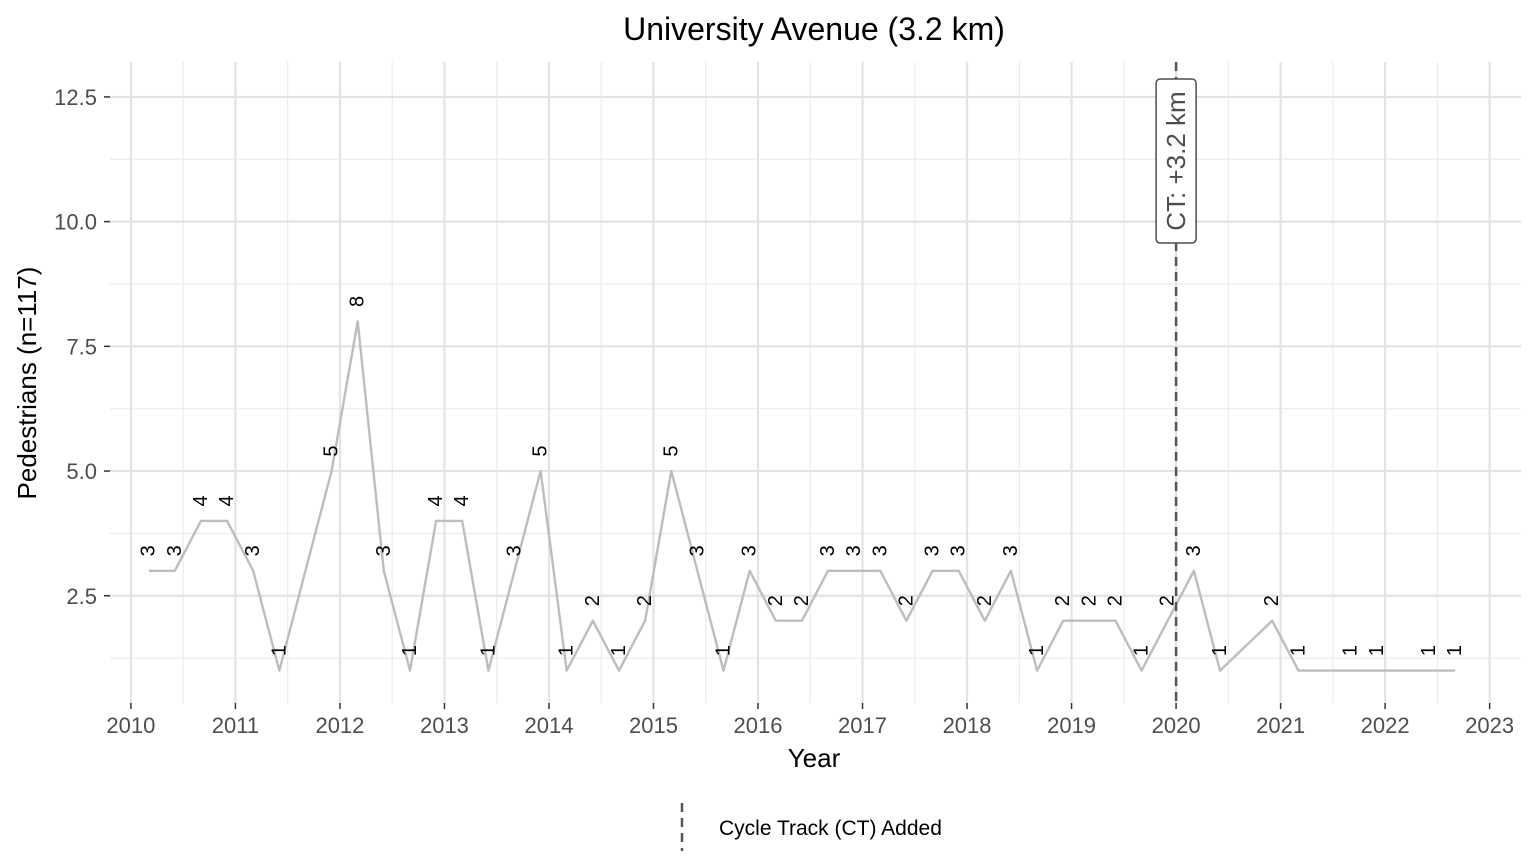 The width and height of the screenshot is (1536, 864). I want to click on x-tick-label: 2017, so click(862, 725).